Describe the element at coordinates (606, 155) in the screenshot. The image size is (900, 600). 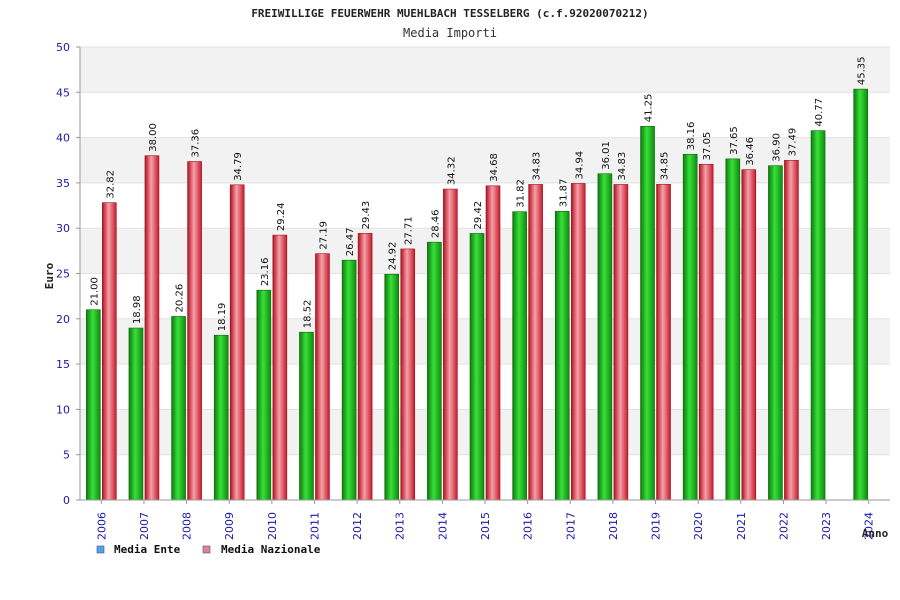
I see `data-label: 36.01` at that location.